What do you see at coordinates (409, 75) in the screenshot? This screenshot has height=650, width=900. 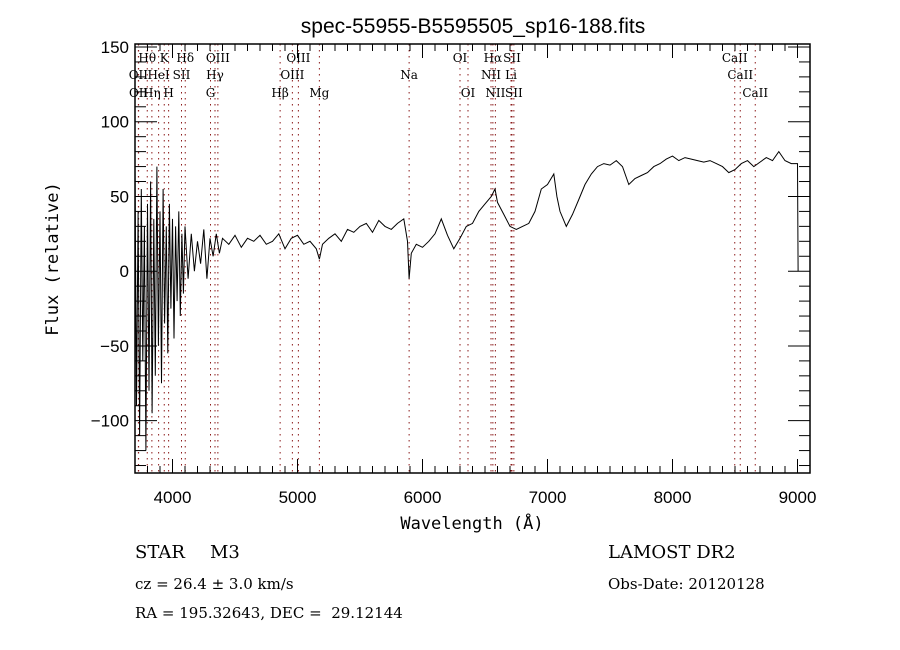 I see `line-marker-label: Na` at bounding box center [409, 75].